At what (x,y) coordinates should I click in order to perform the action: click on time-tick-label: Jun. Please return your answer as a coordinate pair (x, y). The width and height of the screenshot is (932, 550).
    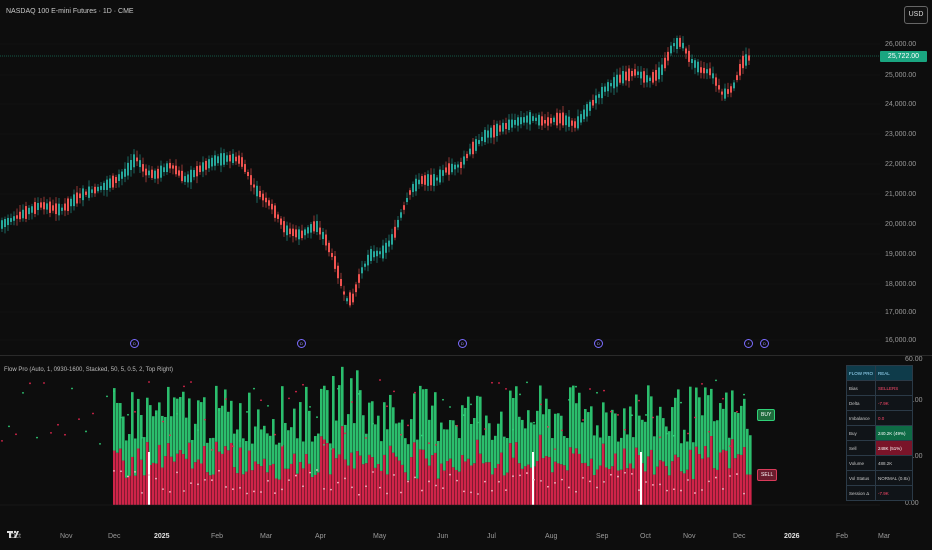
    Looking at the image, I should click on (443, 536).